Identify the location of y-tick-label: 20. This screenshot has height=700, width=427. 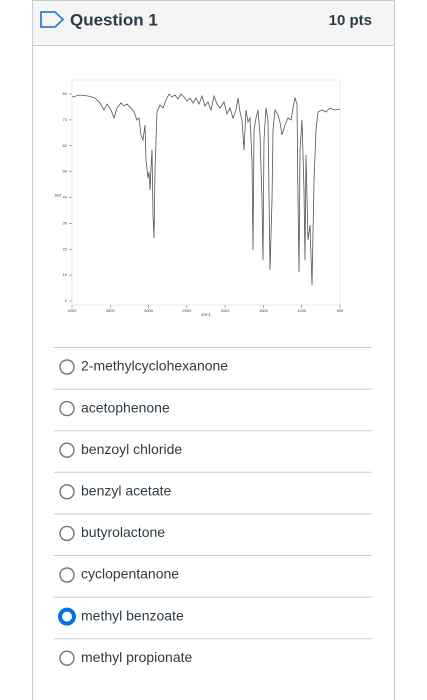
(65, 248).